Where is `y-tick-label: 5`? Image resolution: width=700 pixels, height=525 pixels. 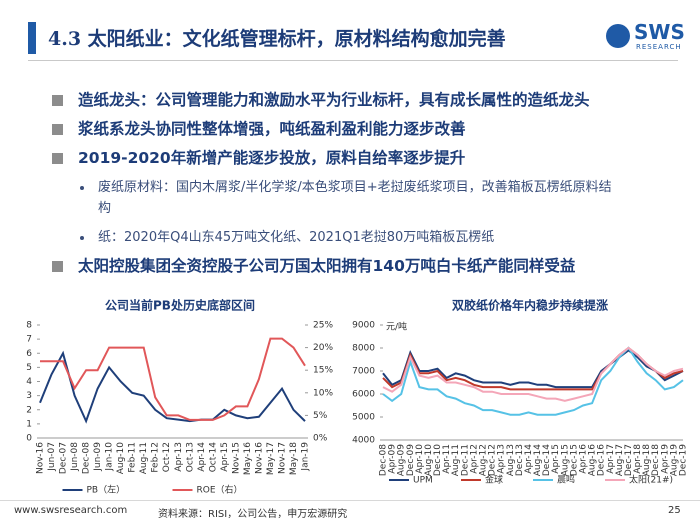
y-tick-label: 5 is located at coordinates (29, 368).